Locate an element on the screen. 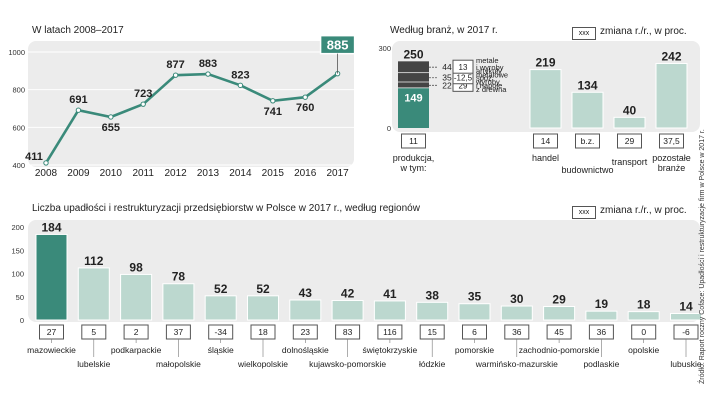 This screenshot has width=720, height=406. category-label: budownictwo is located at coordinates (587, 170).